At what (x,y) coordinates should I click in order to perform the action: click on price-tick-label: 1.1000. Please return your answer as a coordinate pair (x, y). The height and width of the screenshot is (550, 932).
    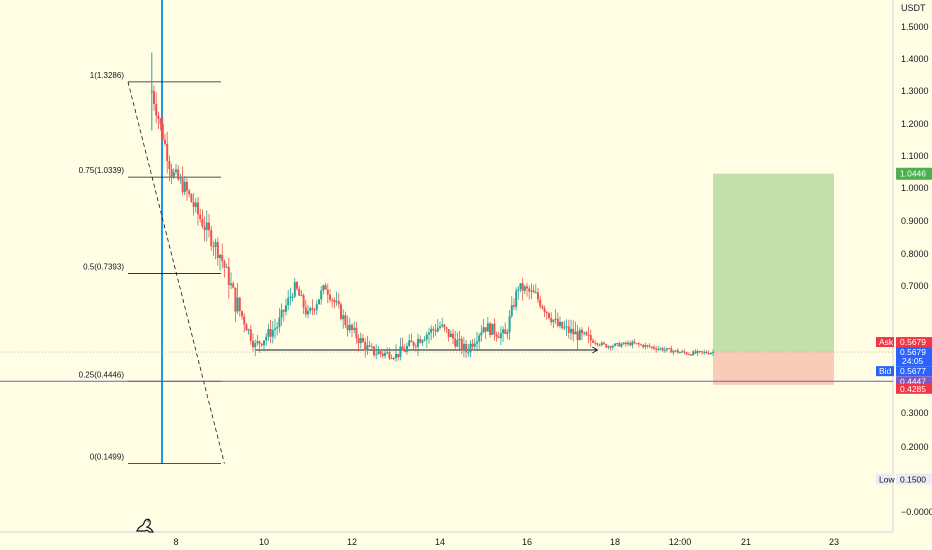
    Looking at the image, I should click on (915, 156).